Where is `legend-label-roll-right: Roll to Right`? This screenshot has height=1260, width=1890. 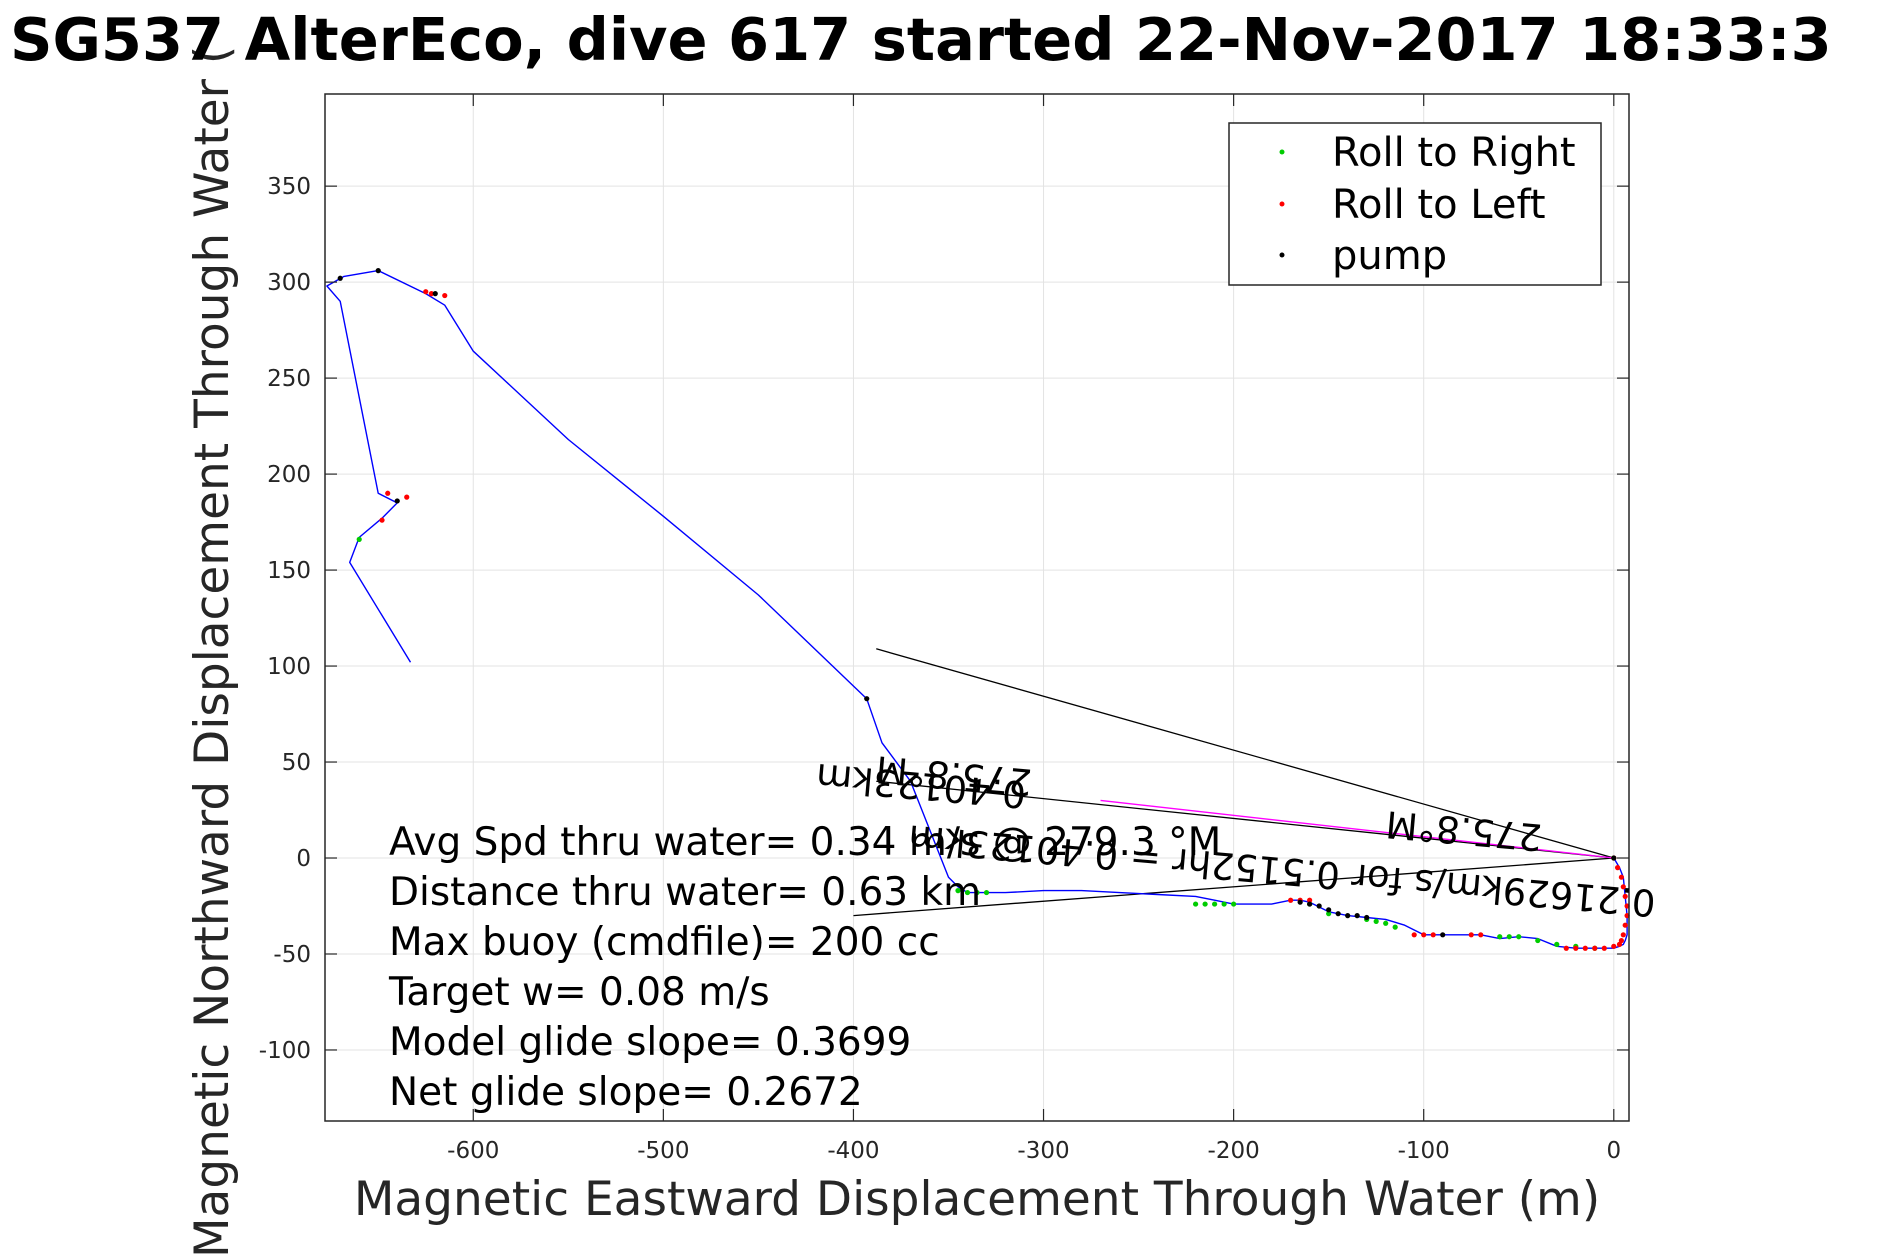
legend-label-roll-right: Roll to Right is located at coordinates (1454, 153).